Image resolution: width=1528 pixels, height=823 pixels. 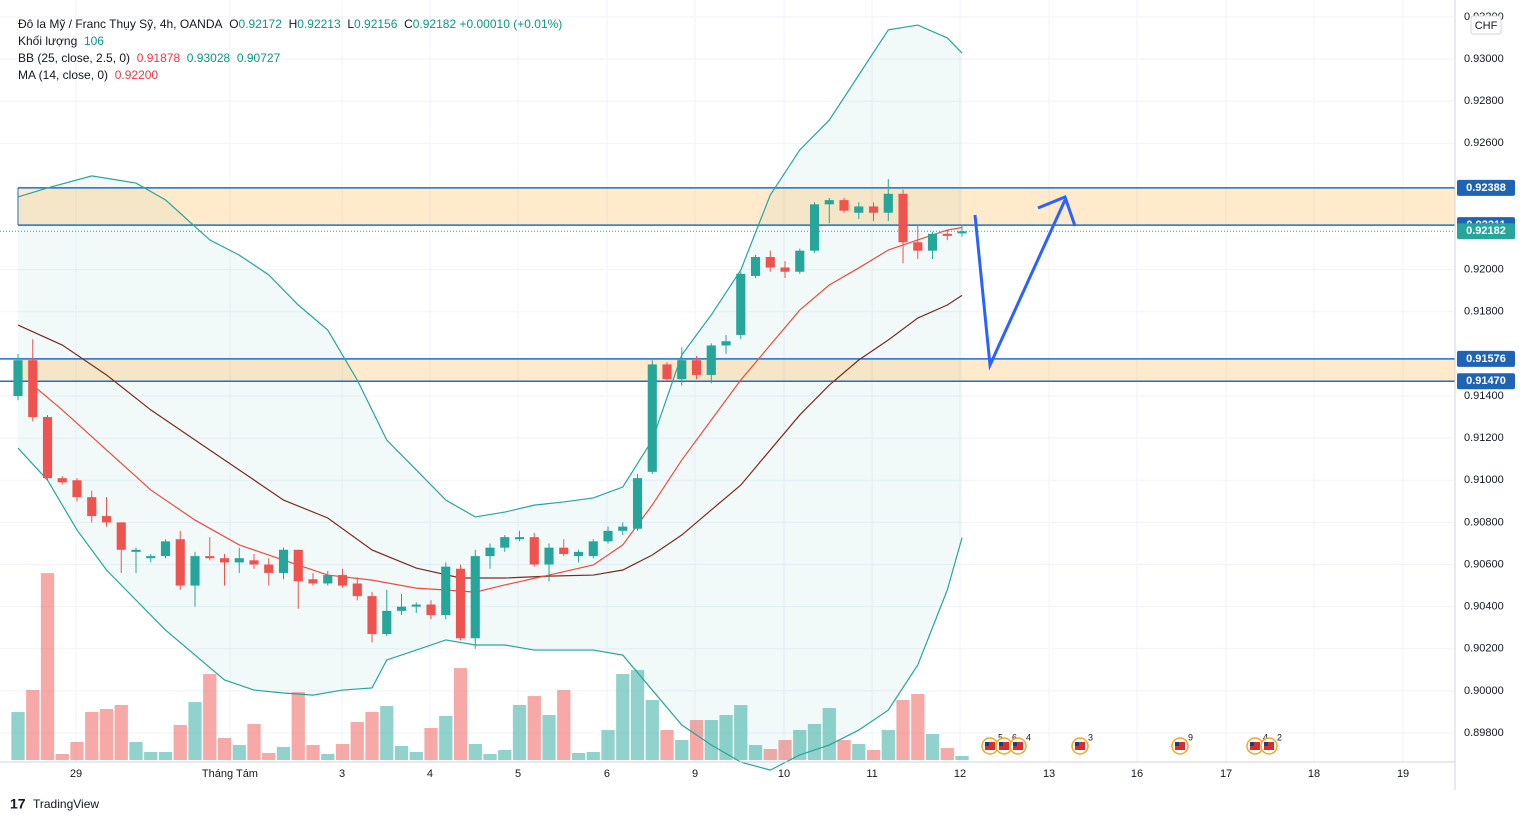 What do you see at coordinates (1049, 774) in the screenshot?
I see `x-tick-label: 13` at bounding box center [1049, 774].